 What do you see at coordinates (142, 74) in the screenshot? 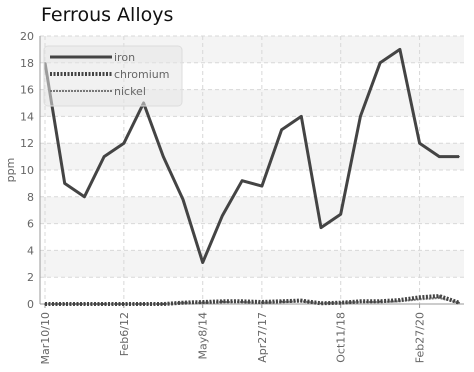
I see `legend-label-chromium: chromium` at bounding box center [142, 74].